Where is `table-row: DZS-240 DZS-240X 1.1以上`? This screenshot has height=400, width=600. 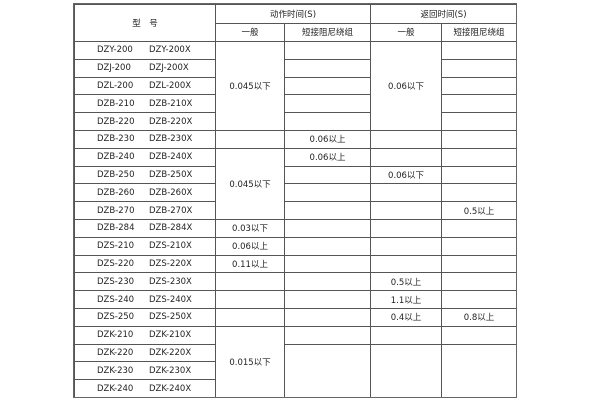 table-row: DZS-240 DZS-240X 1.1以上 is located at coordinates (295, 299).